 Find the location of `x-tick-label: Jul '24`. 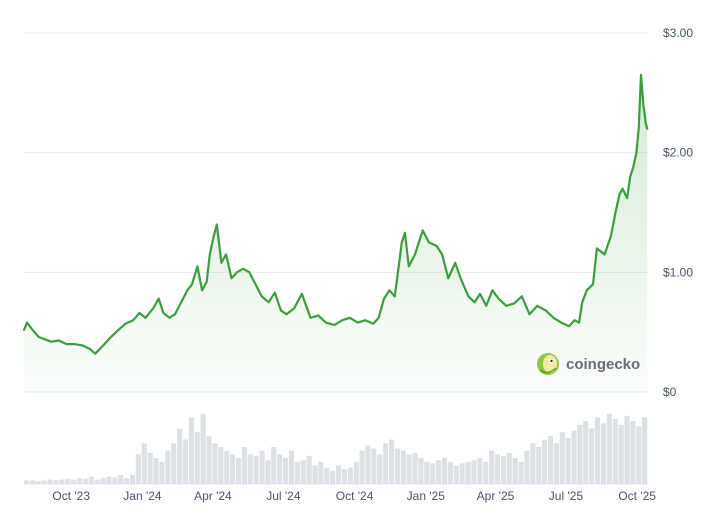

x-tick-label: Jul '24 is located at coordinates (283, 496).